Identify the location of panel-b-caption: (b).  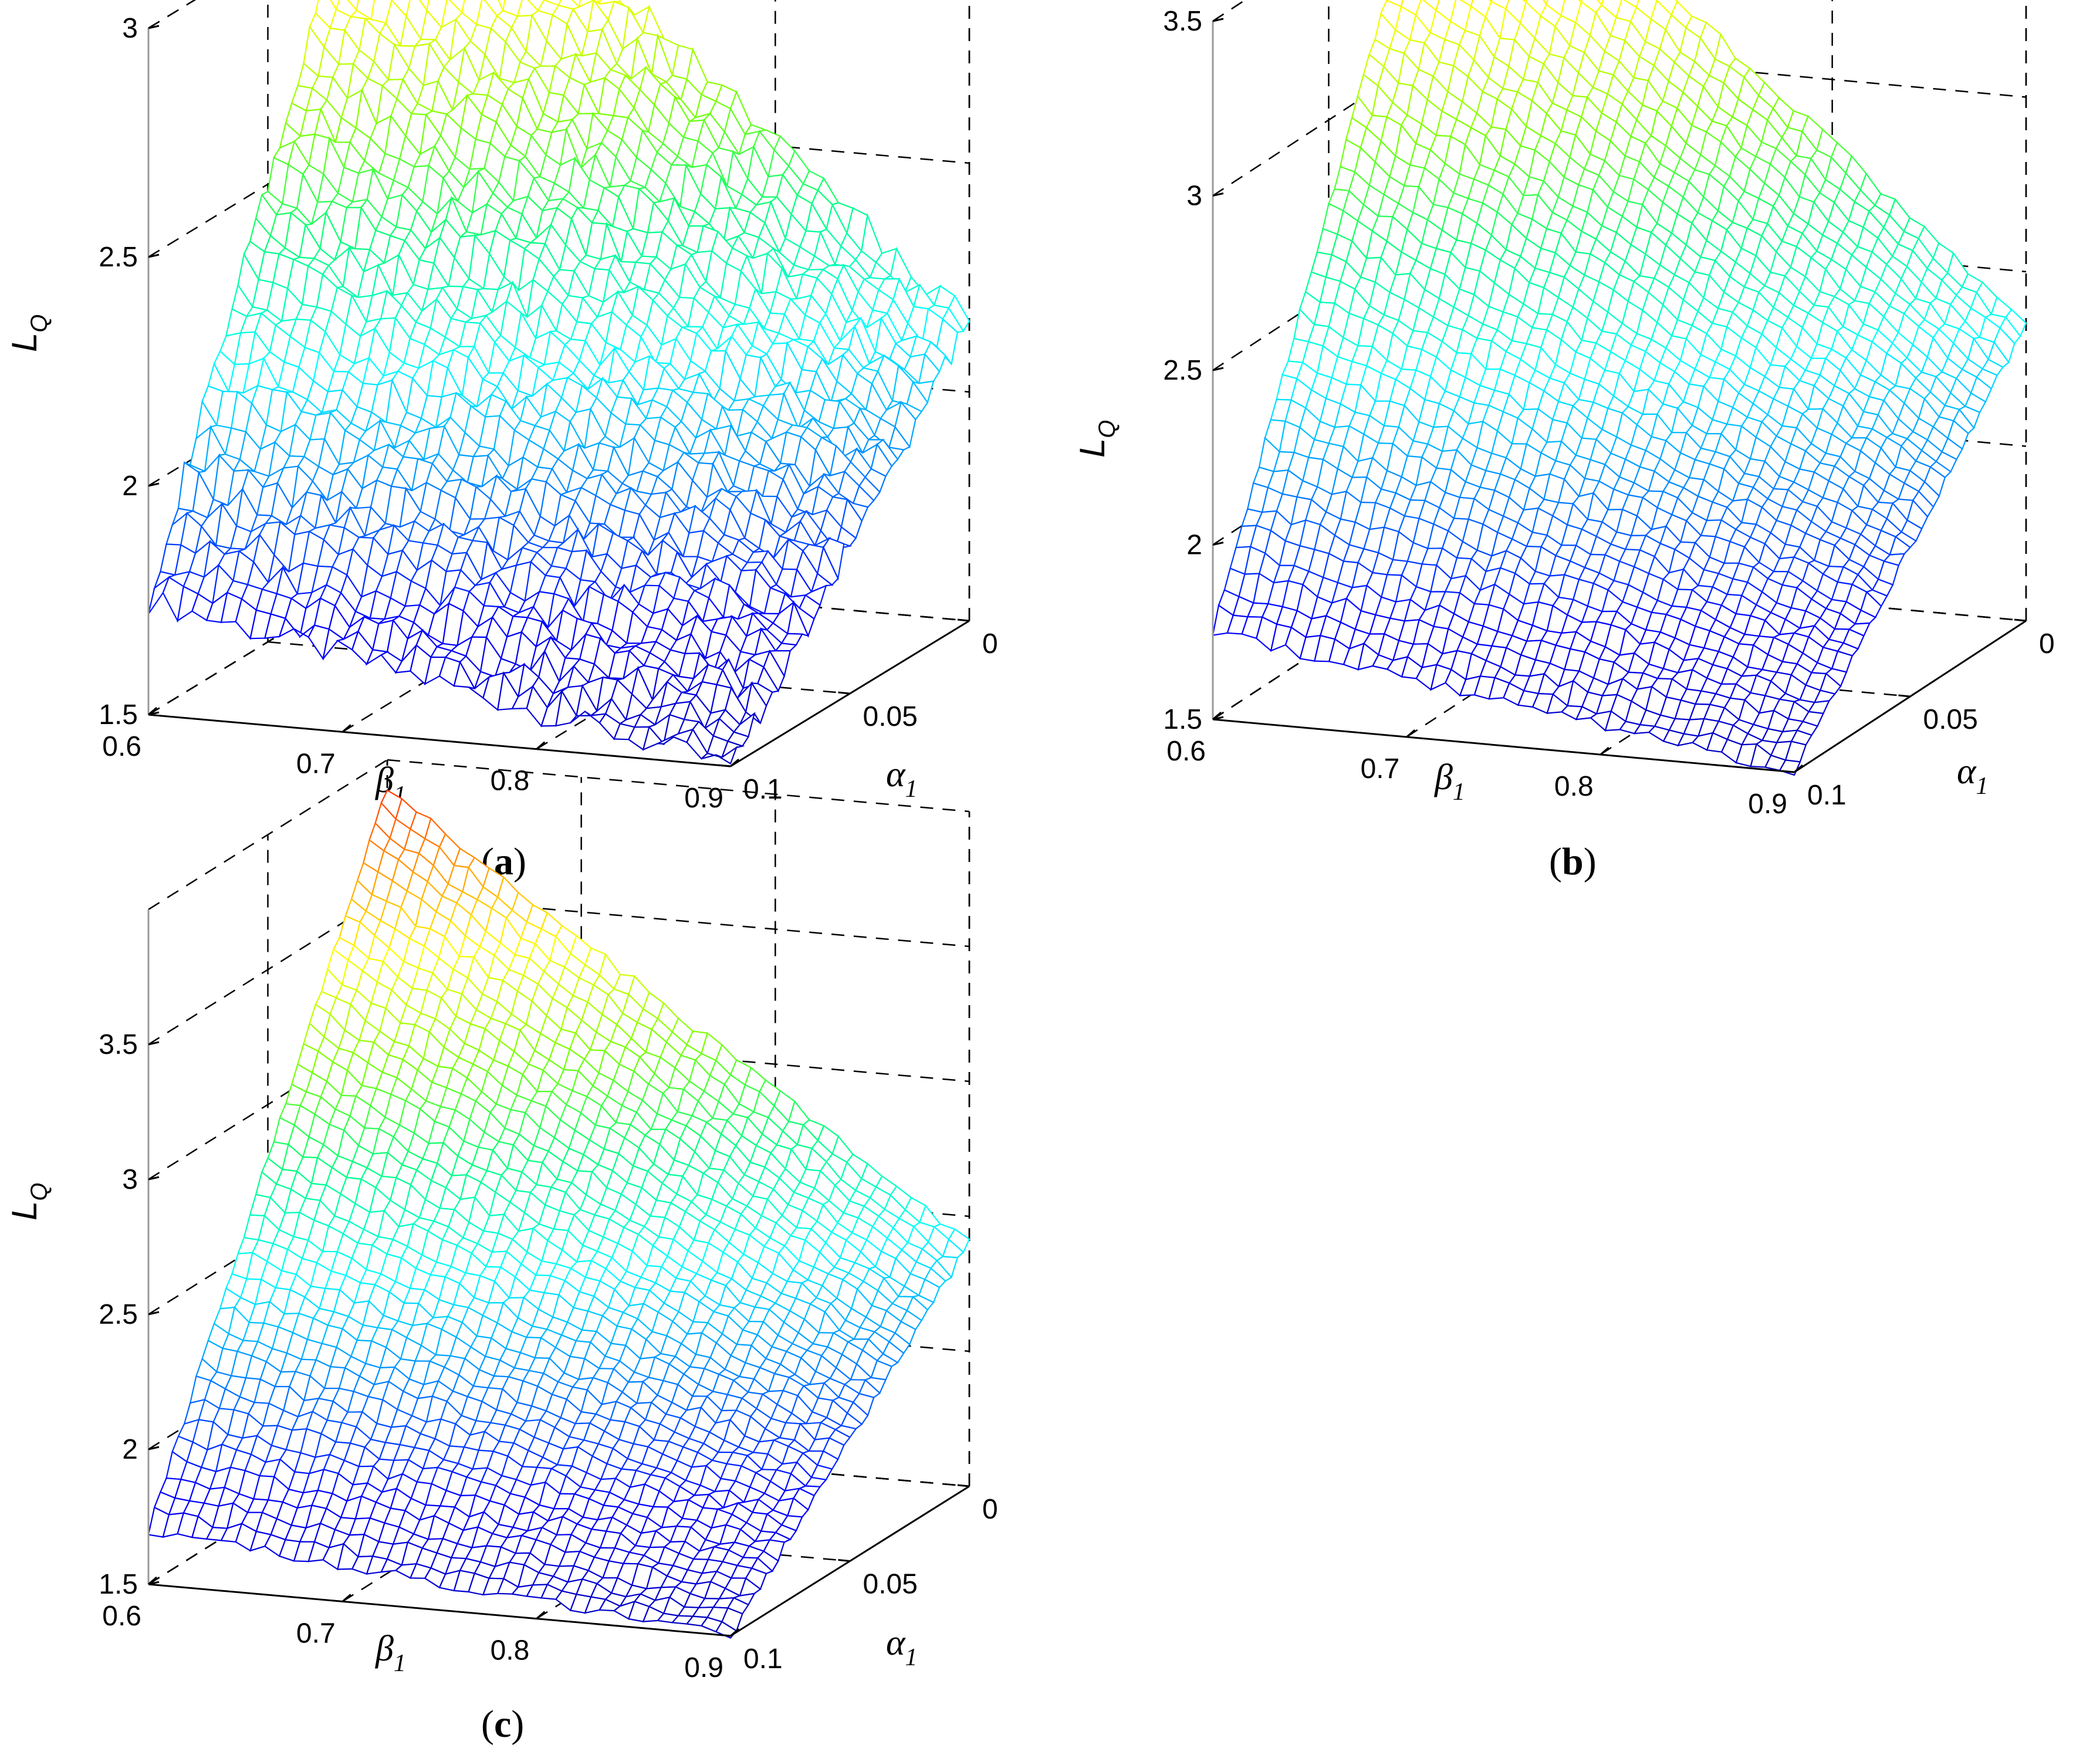
(1573, 862).